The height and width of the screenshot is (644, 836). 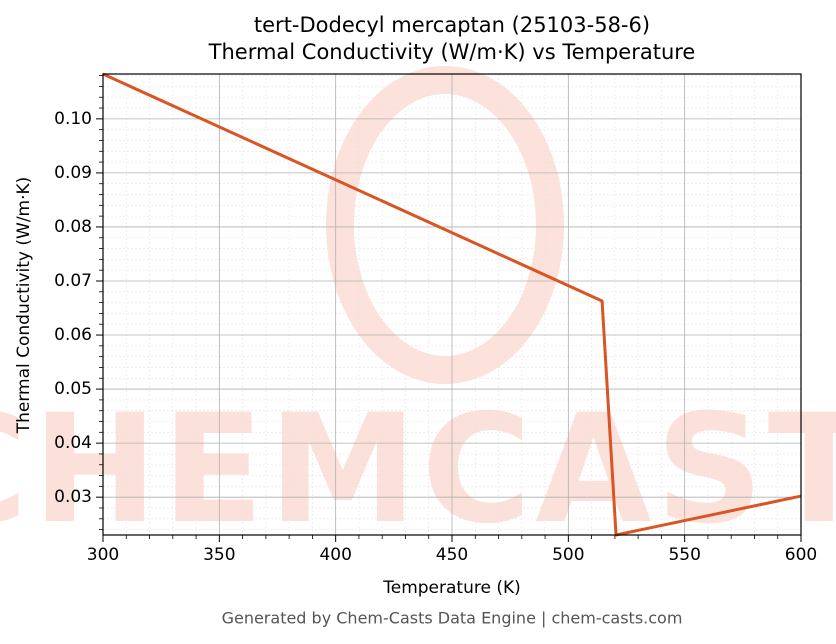 I want to click on x-tick-label: 500, so click(x=568, y=555).